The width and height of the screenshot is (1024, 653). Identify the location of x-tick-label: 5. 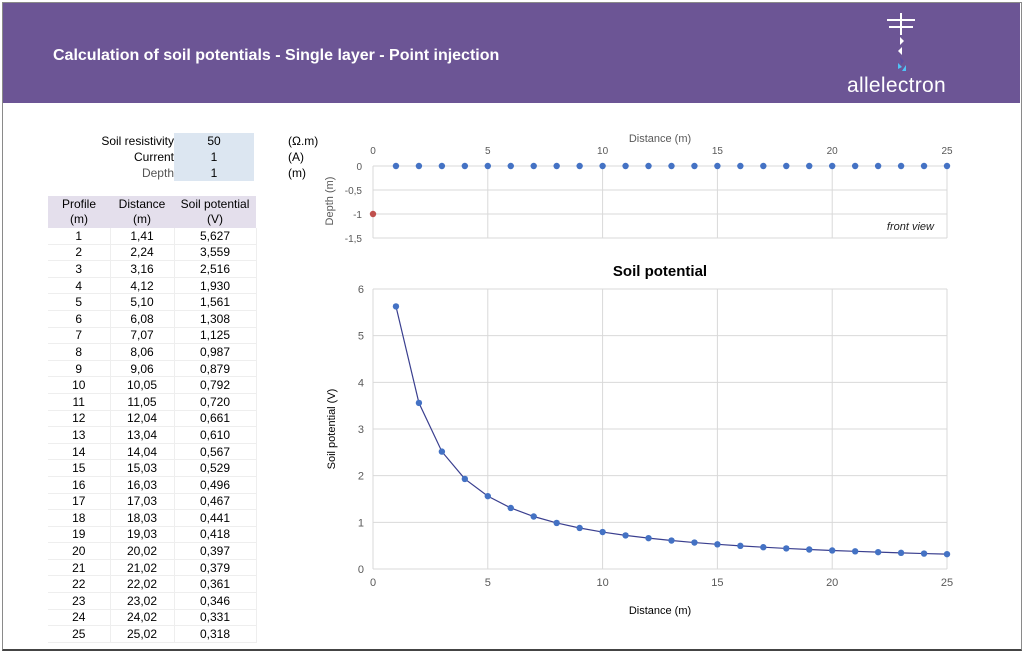
(488, 151).